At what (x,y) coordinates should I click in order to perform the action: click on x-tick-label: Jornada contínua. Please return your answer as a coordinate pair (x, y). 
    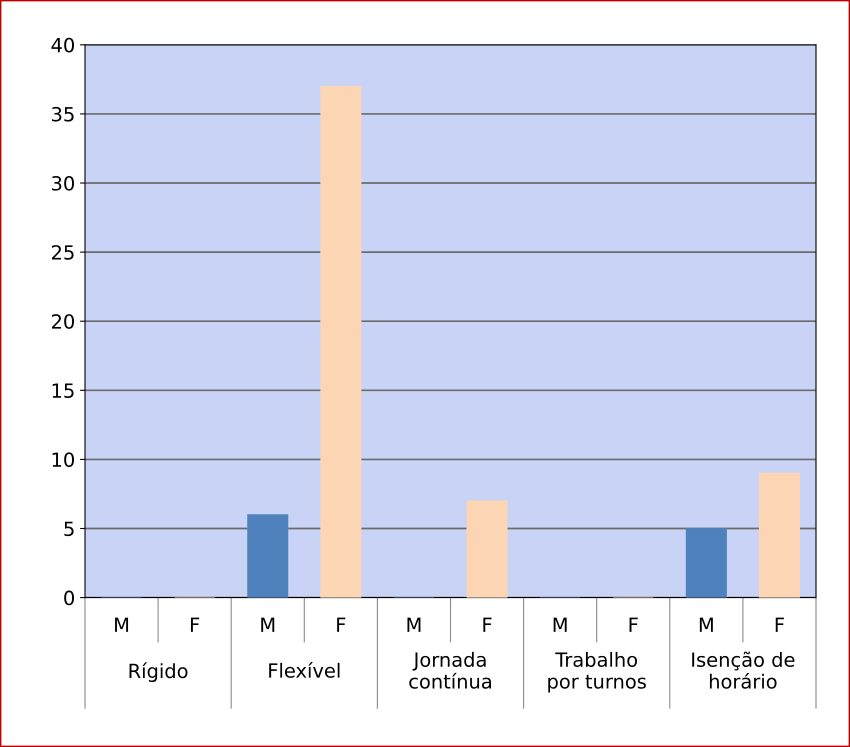
    Looking at the image, I should click on (450, 670).